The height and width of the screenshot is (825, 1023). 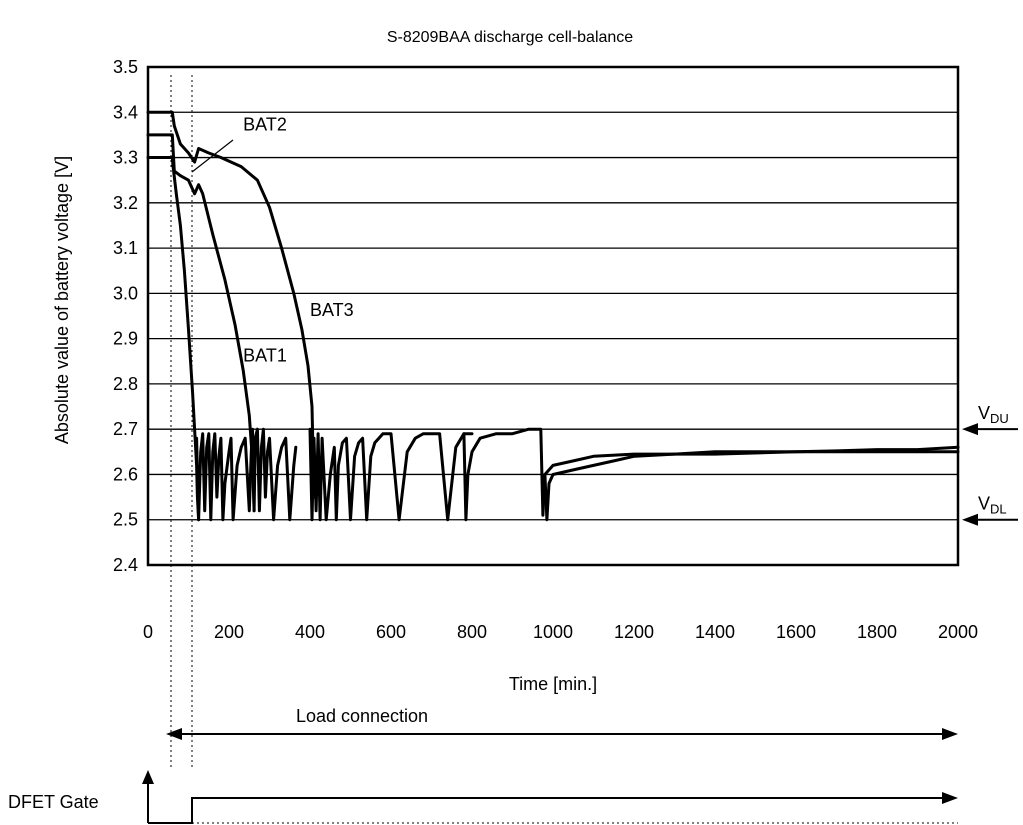 I want to click on y-axis-title: Absolute value of battery voltage [V], so click(x=62, y=300).